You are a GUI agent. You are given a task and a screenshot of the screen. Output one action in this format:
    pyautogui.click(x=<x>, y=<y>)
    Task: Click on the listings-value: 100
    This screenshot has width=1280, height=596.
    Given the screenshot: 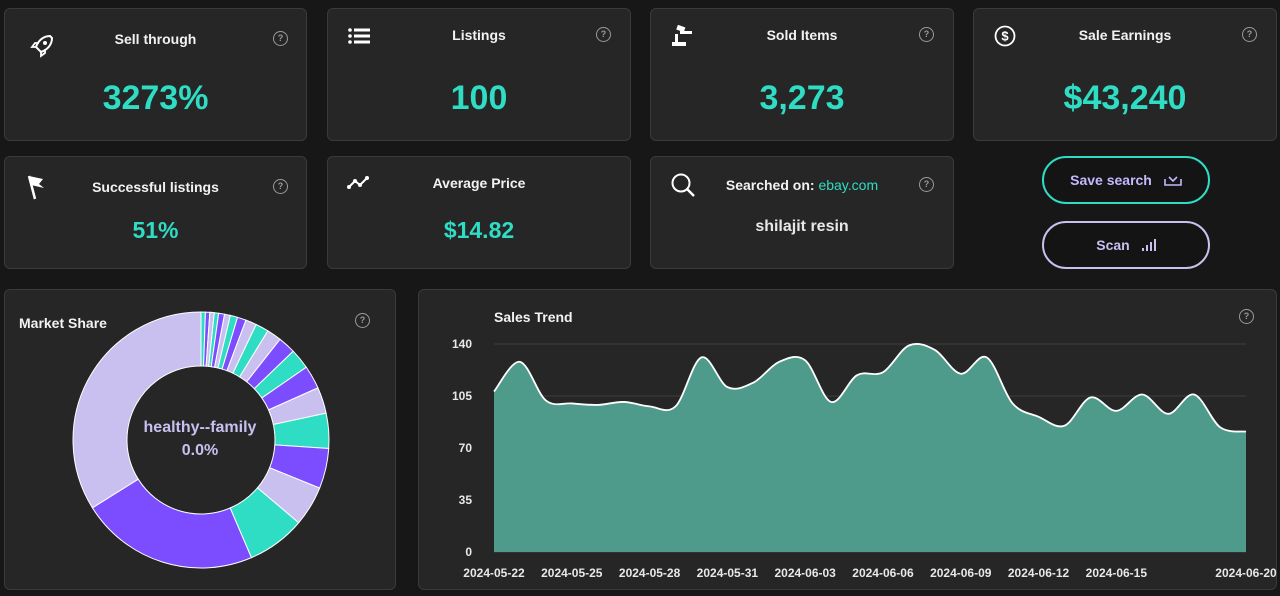 What is the action you would take?
    pyautogui.click(x=479, y=98)
    